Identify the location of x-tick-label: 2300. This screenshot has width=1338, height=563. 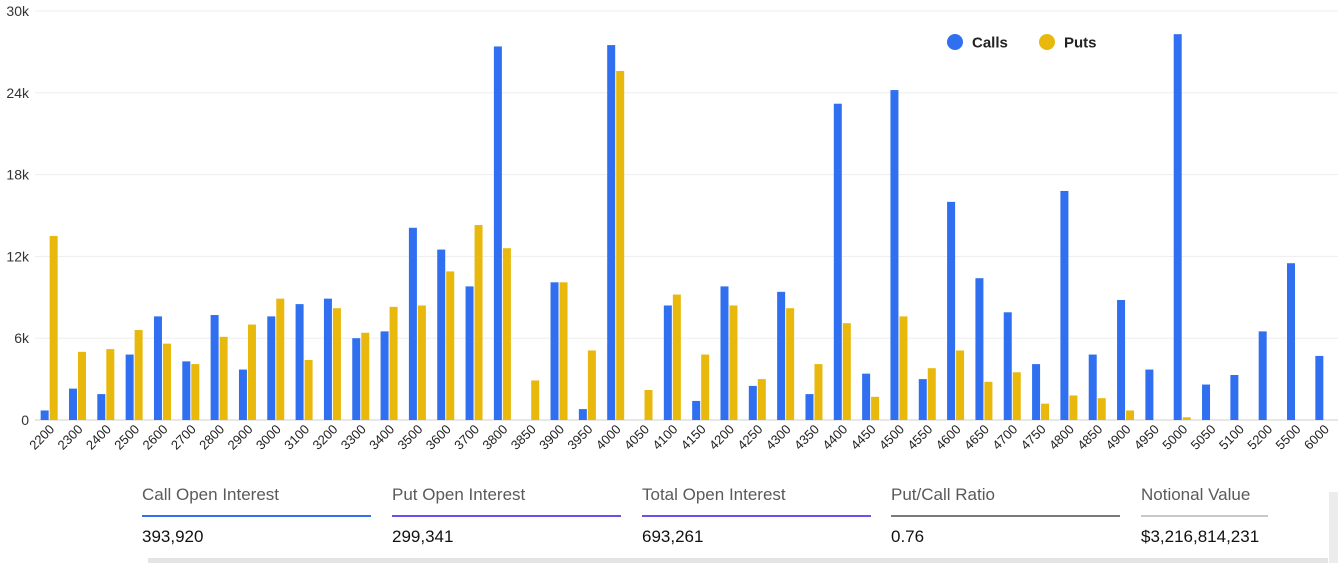
(70, 437).